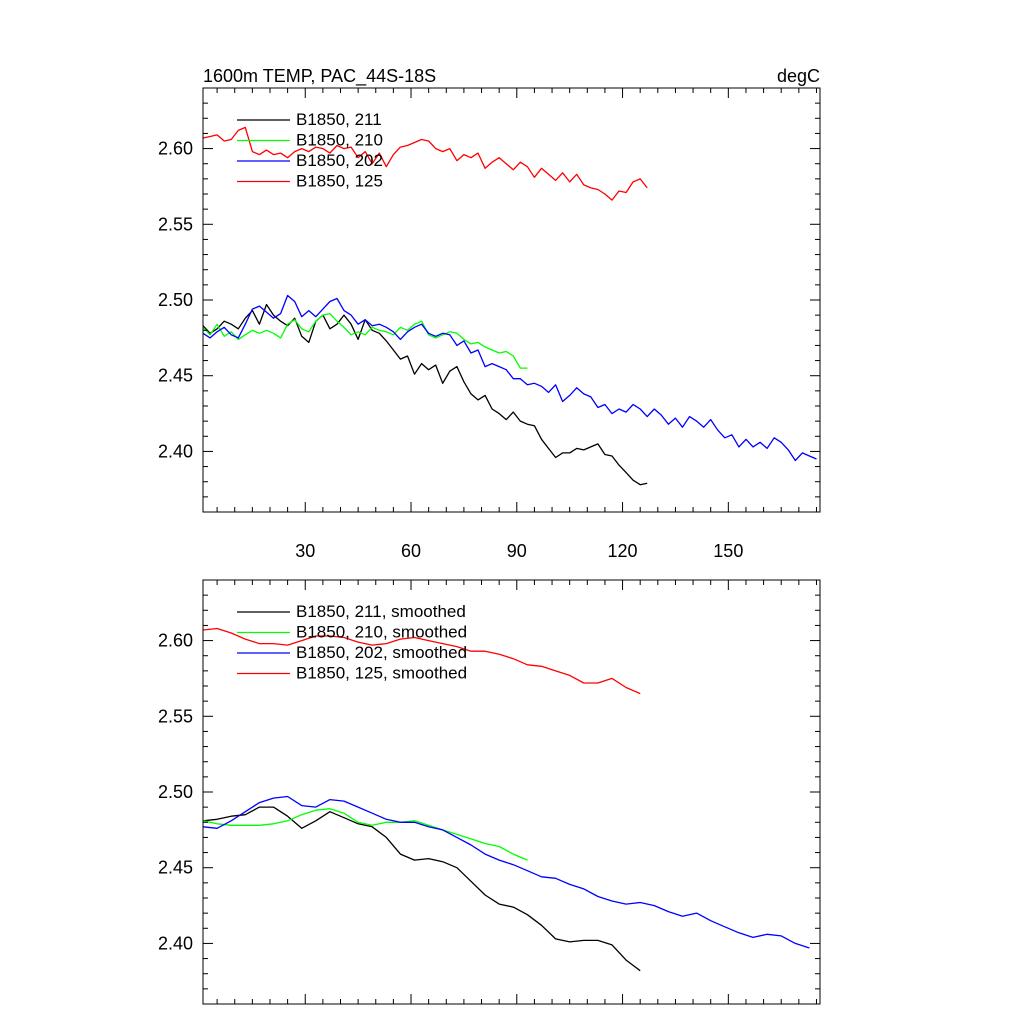 This screenshot has width=1024, height=1024. Describe the element at coordinates (798, 76) in the screenshot. I see `units-label: degC` at that location.